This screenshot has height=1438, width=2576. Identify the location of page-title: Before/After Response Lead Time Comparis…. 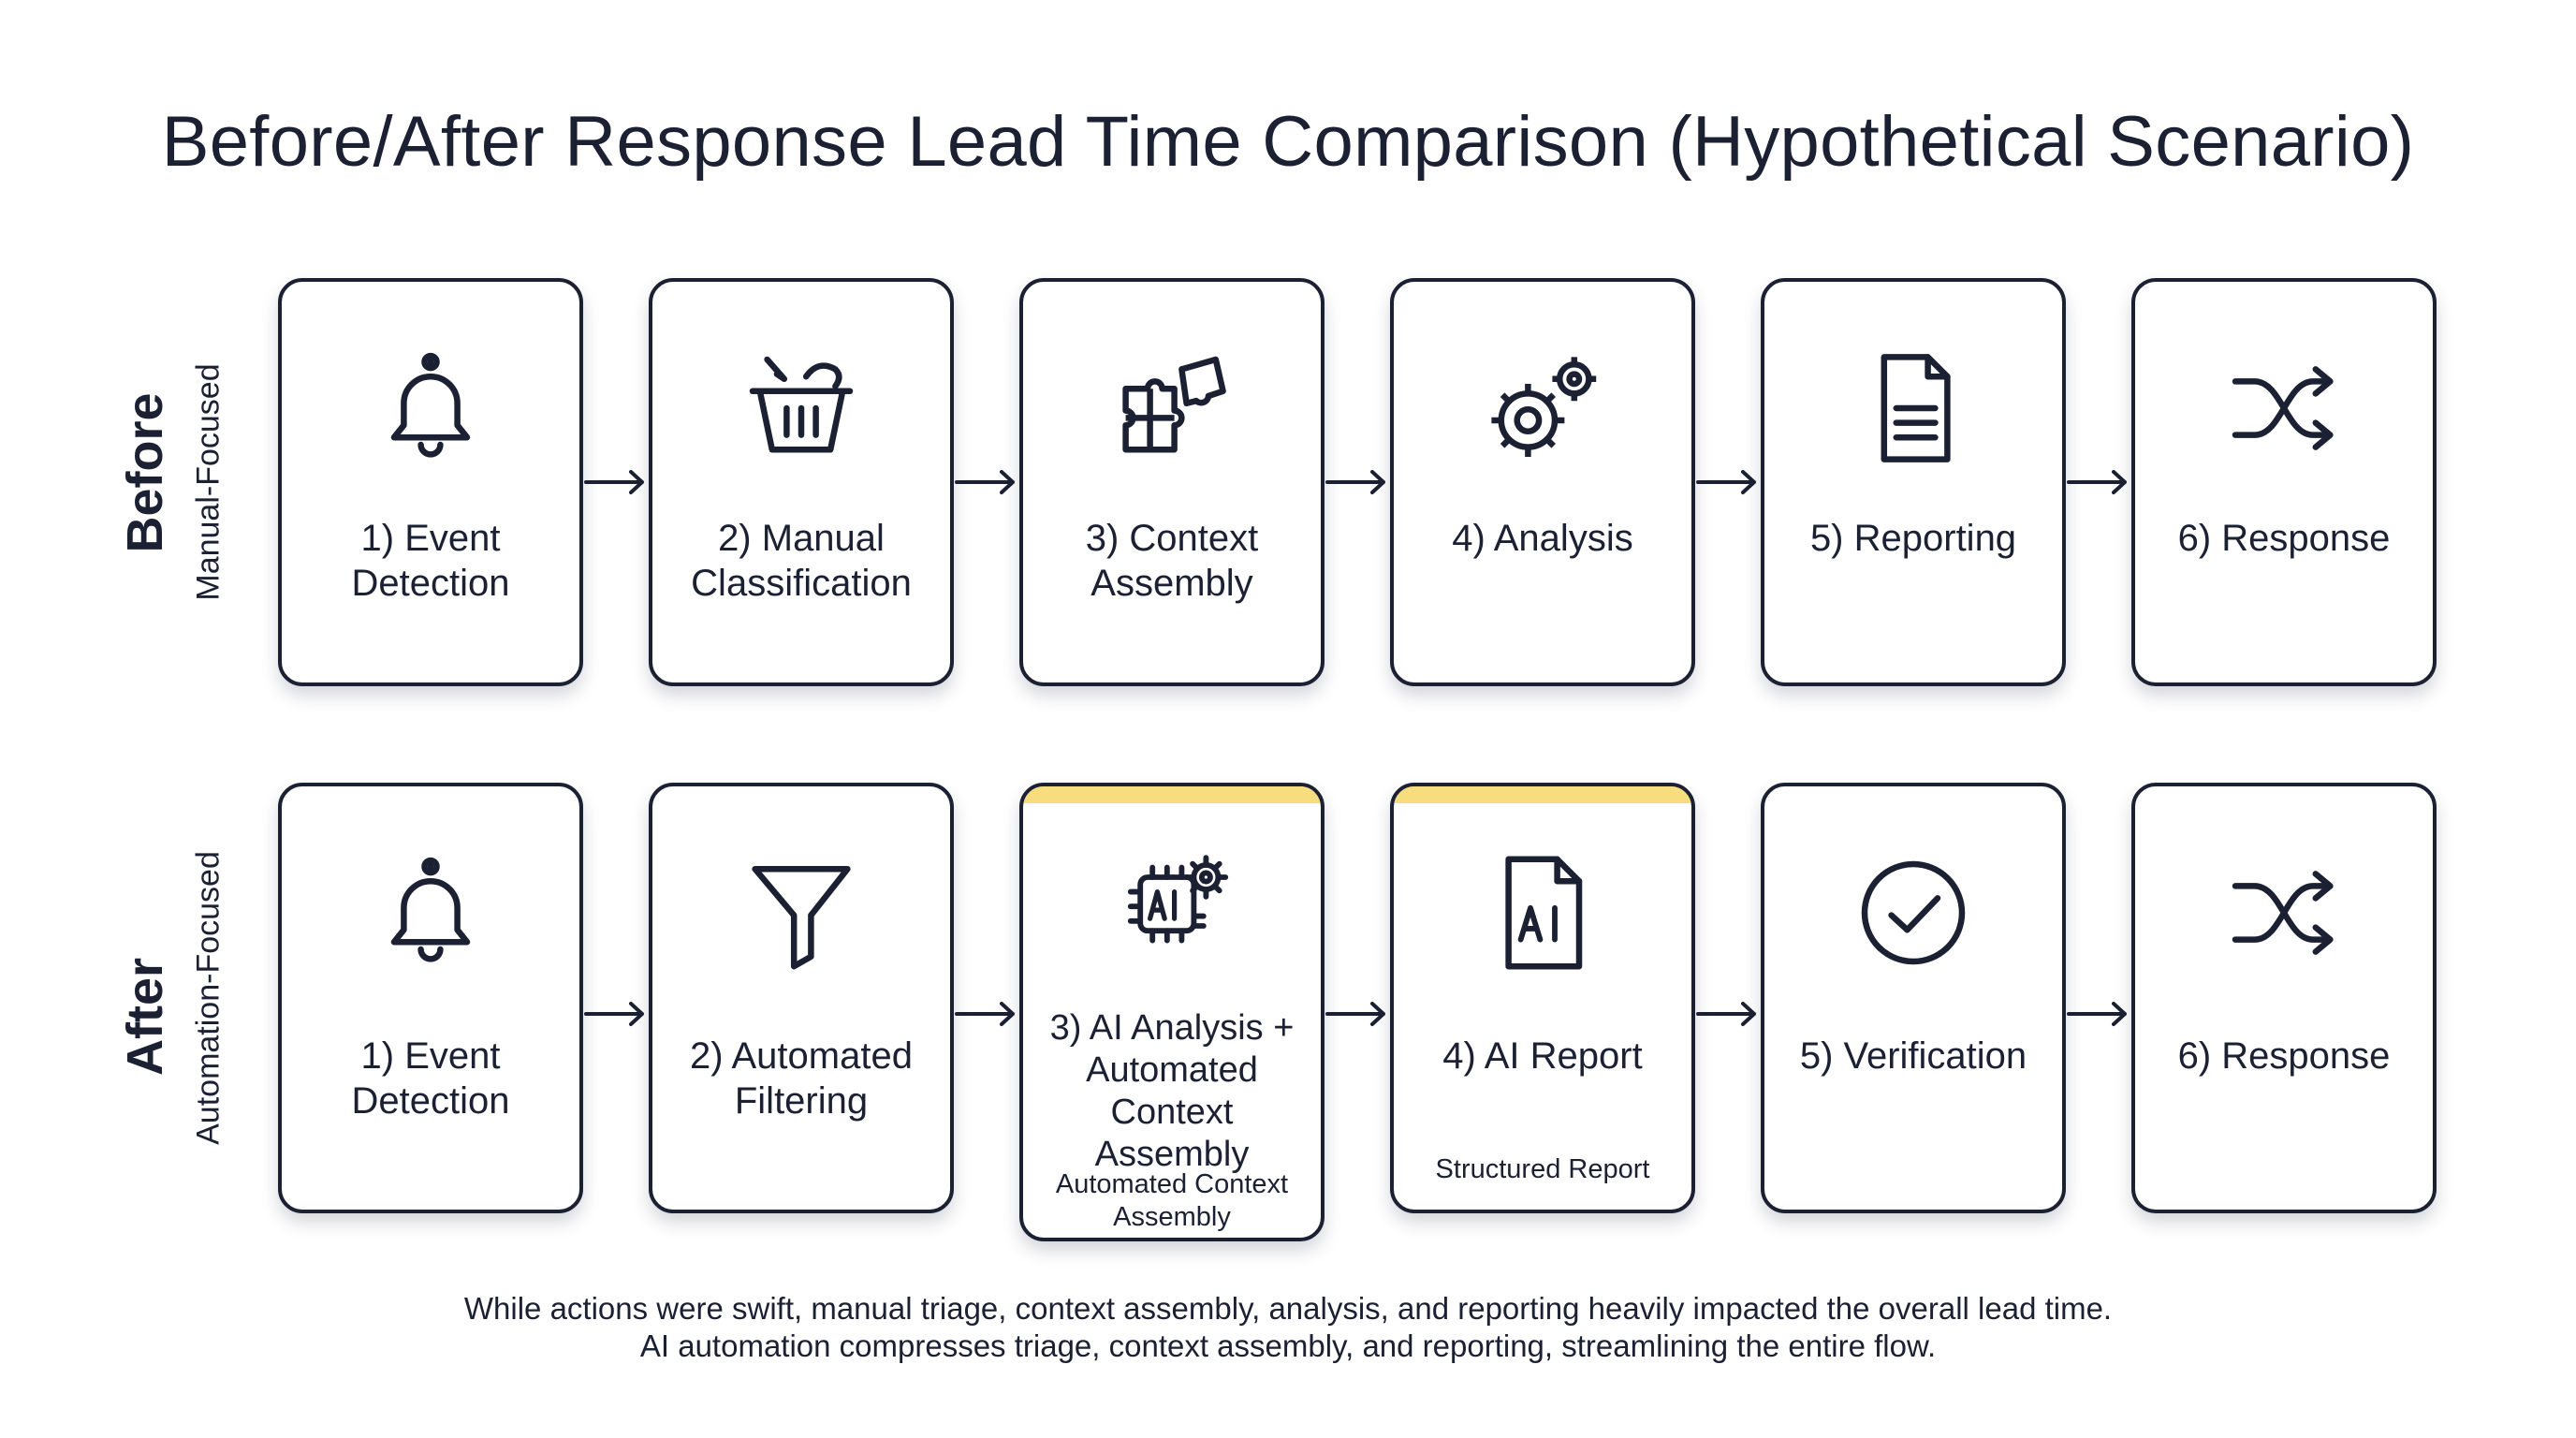
(1288, 142).